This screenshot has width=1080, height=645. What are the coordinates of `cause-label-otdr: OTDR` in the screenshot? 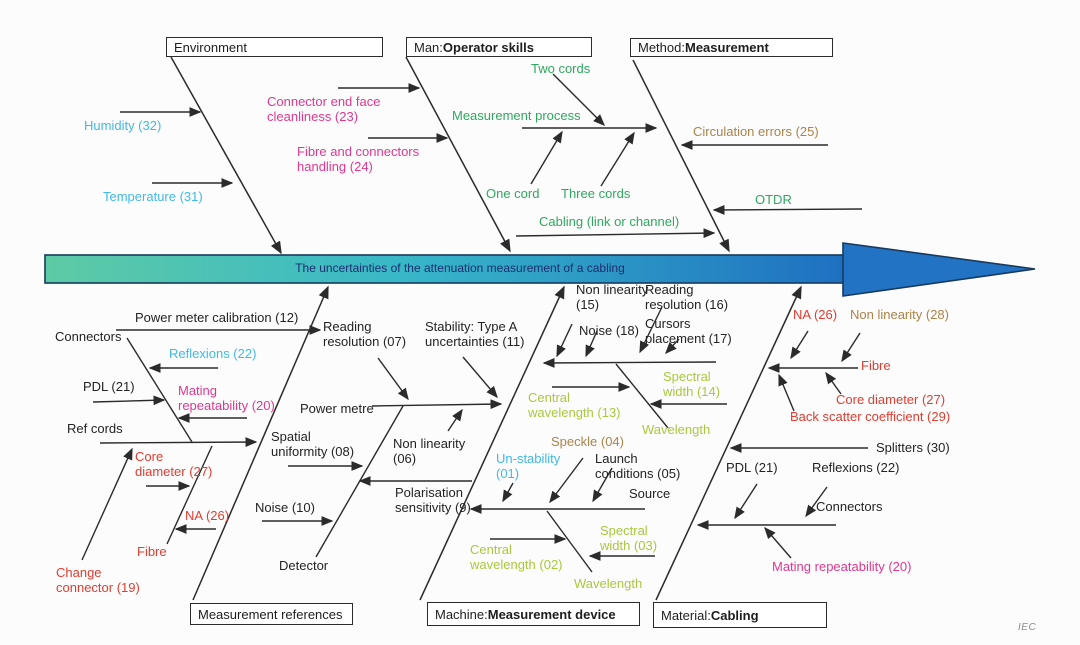 It's located at (773, 199).